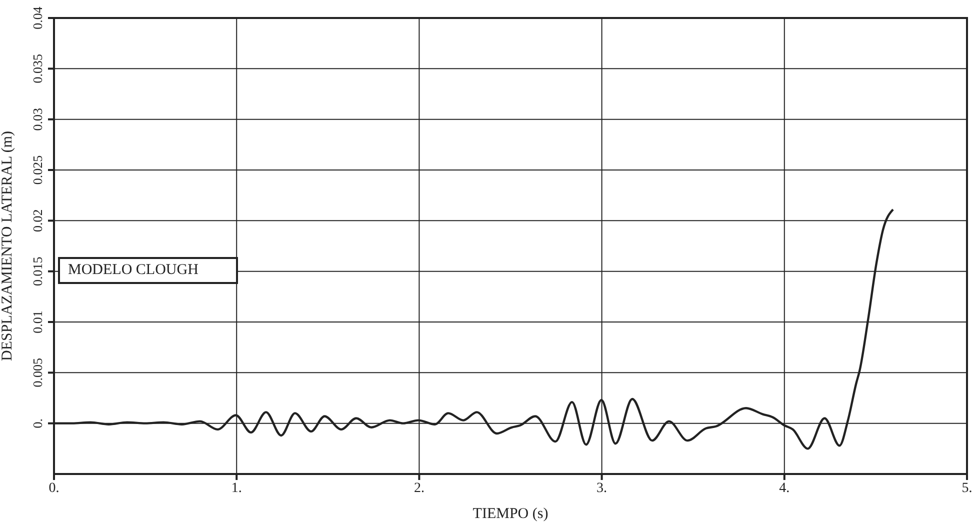 The image size is (973, 526). I want to click on y-tick-label: 0.015, so click(37, 271).